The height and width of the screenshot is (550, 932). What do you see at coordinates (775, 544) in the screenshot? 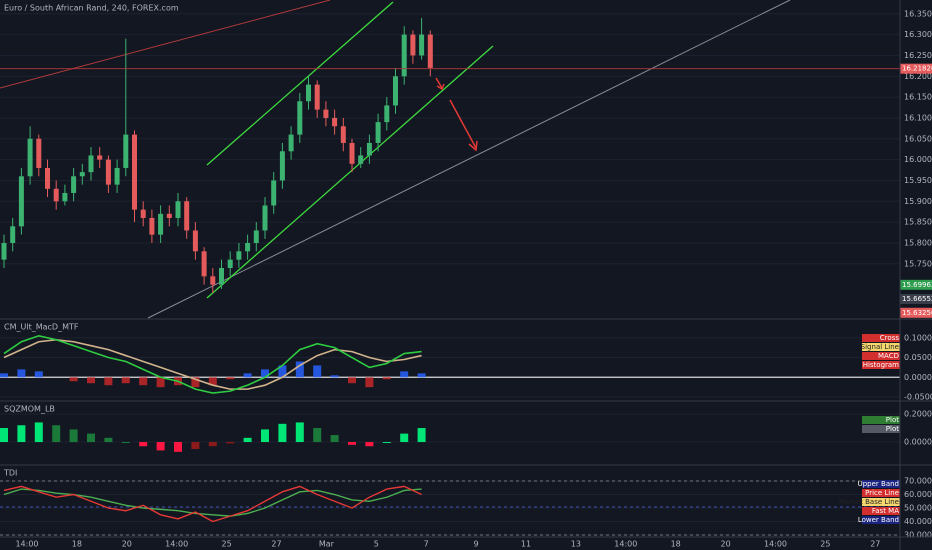
I see `x-tick-label: 14:00` at bounding box center [775, 544].